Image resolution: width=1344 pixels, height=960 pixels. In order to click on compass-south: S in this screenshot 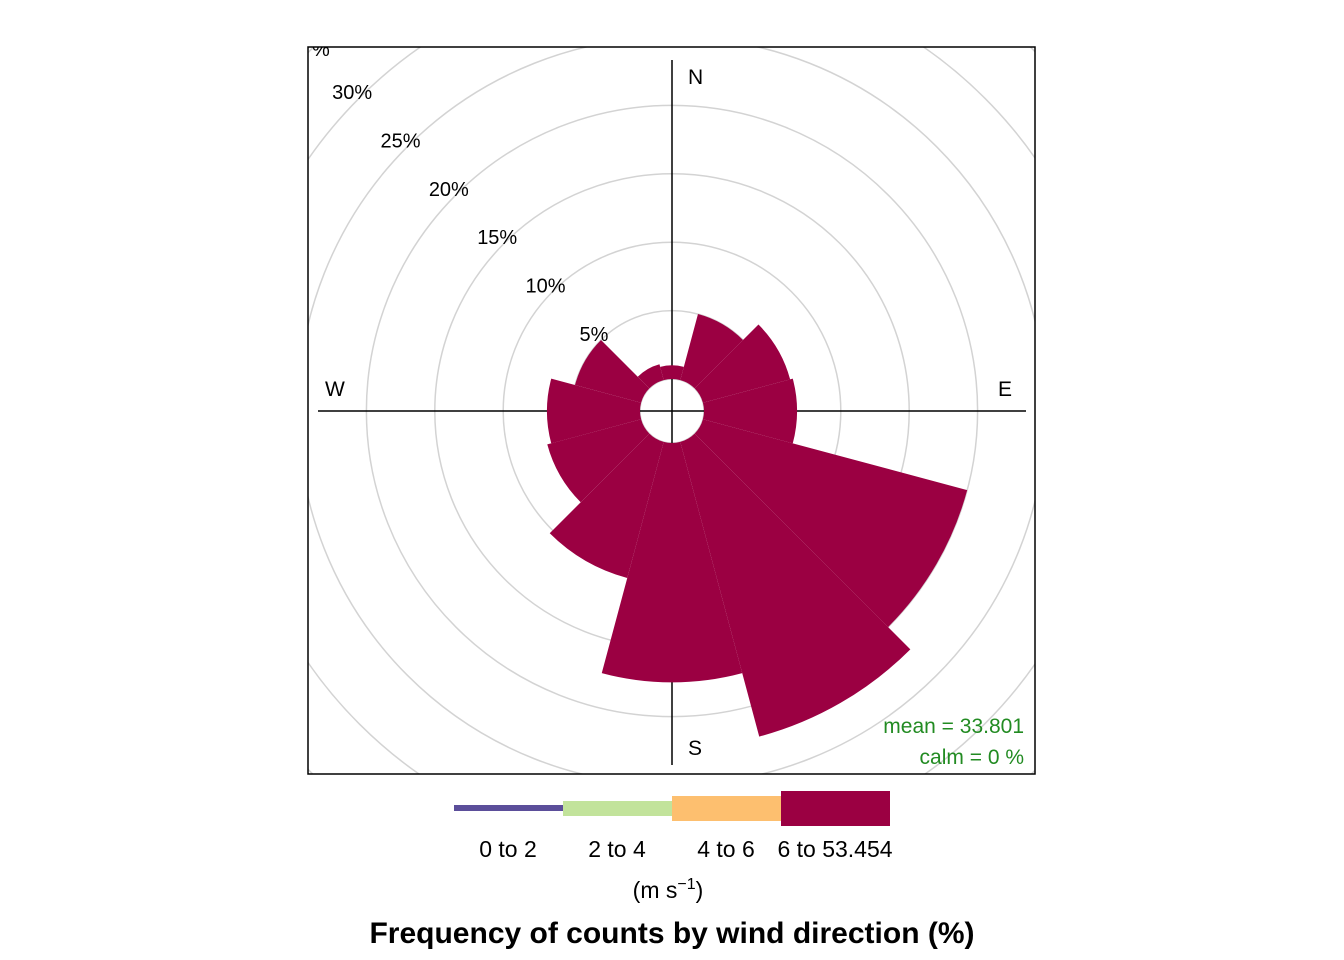, I will do `click(695, 748)`.